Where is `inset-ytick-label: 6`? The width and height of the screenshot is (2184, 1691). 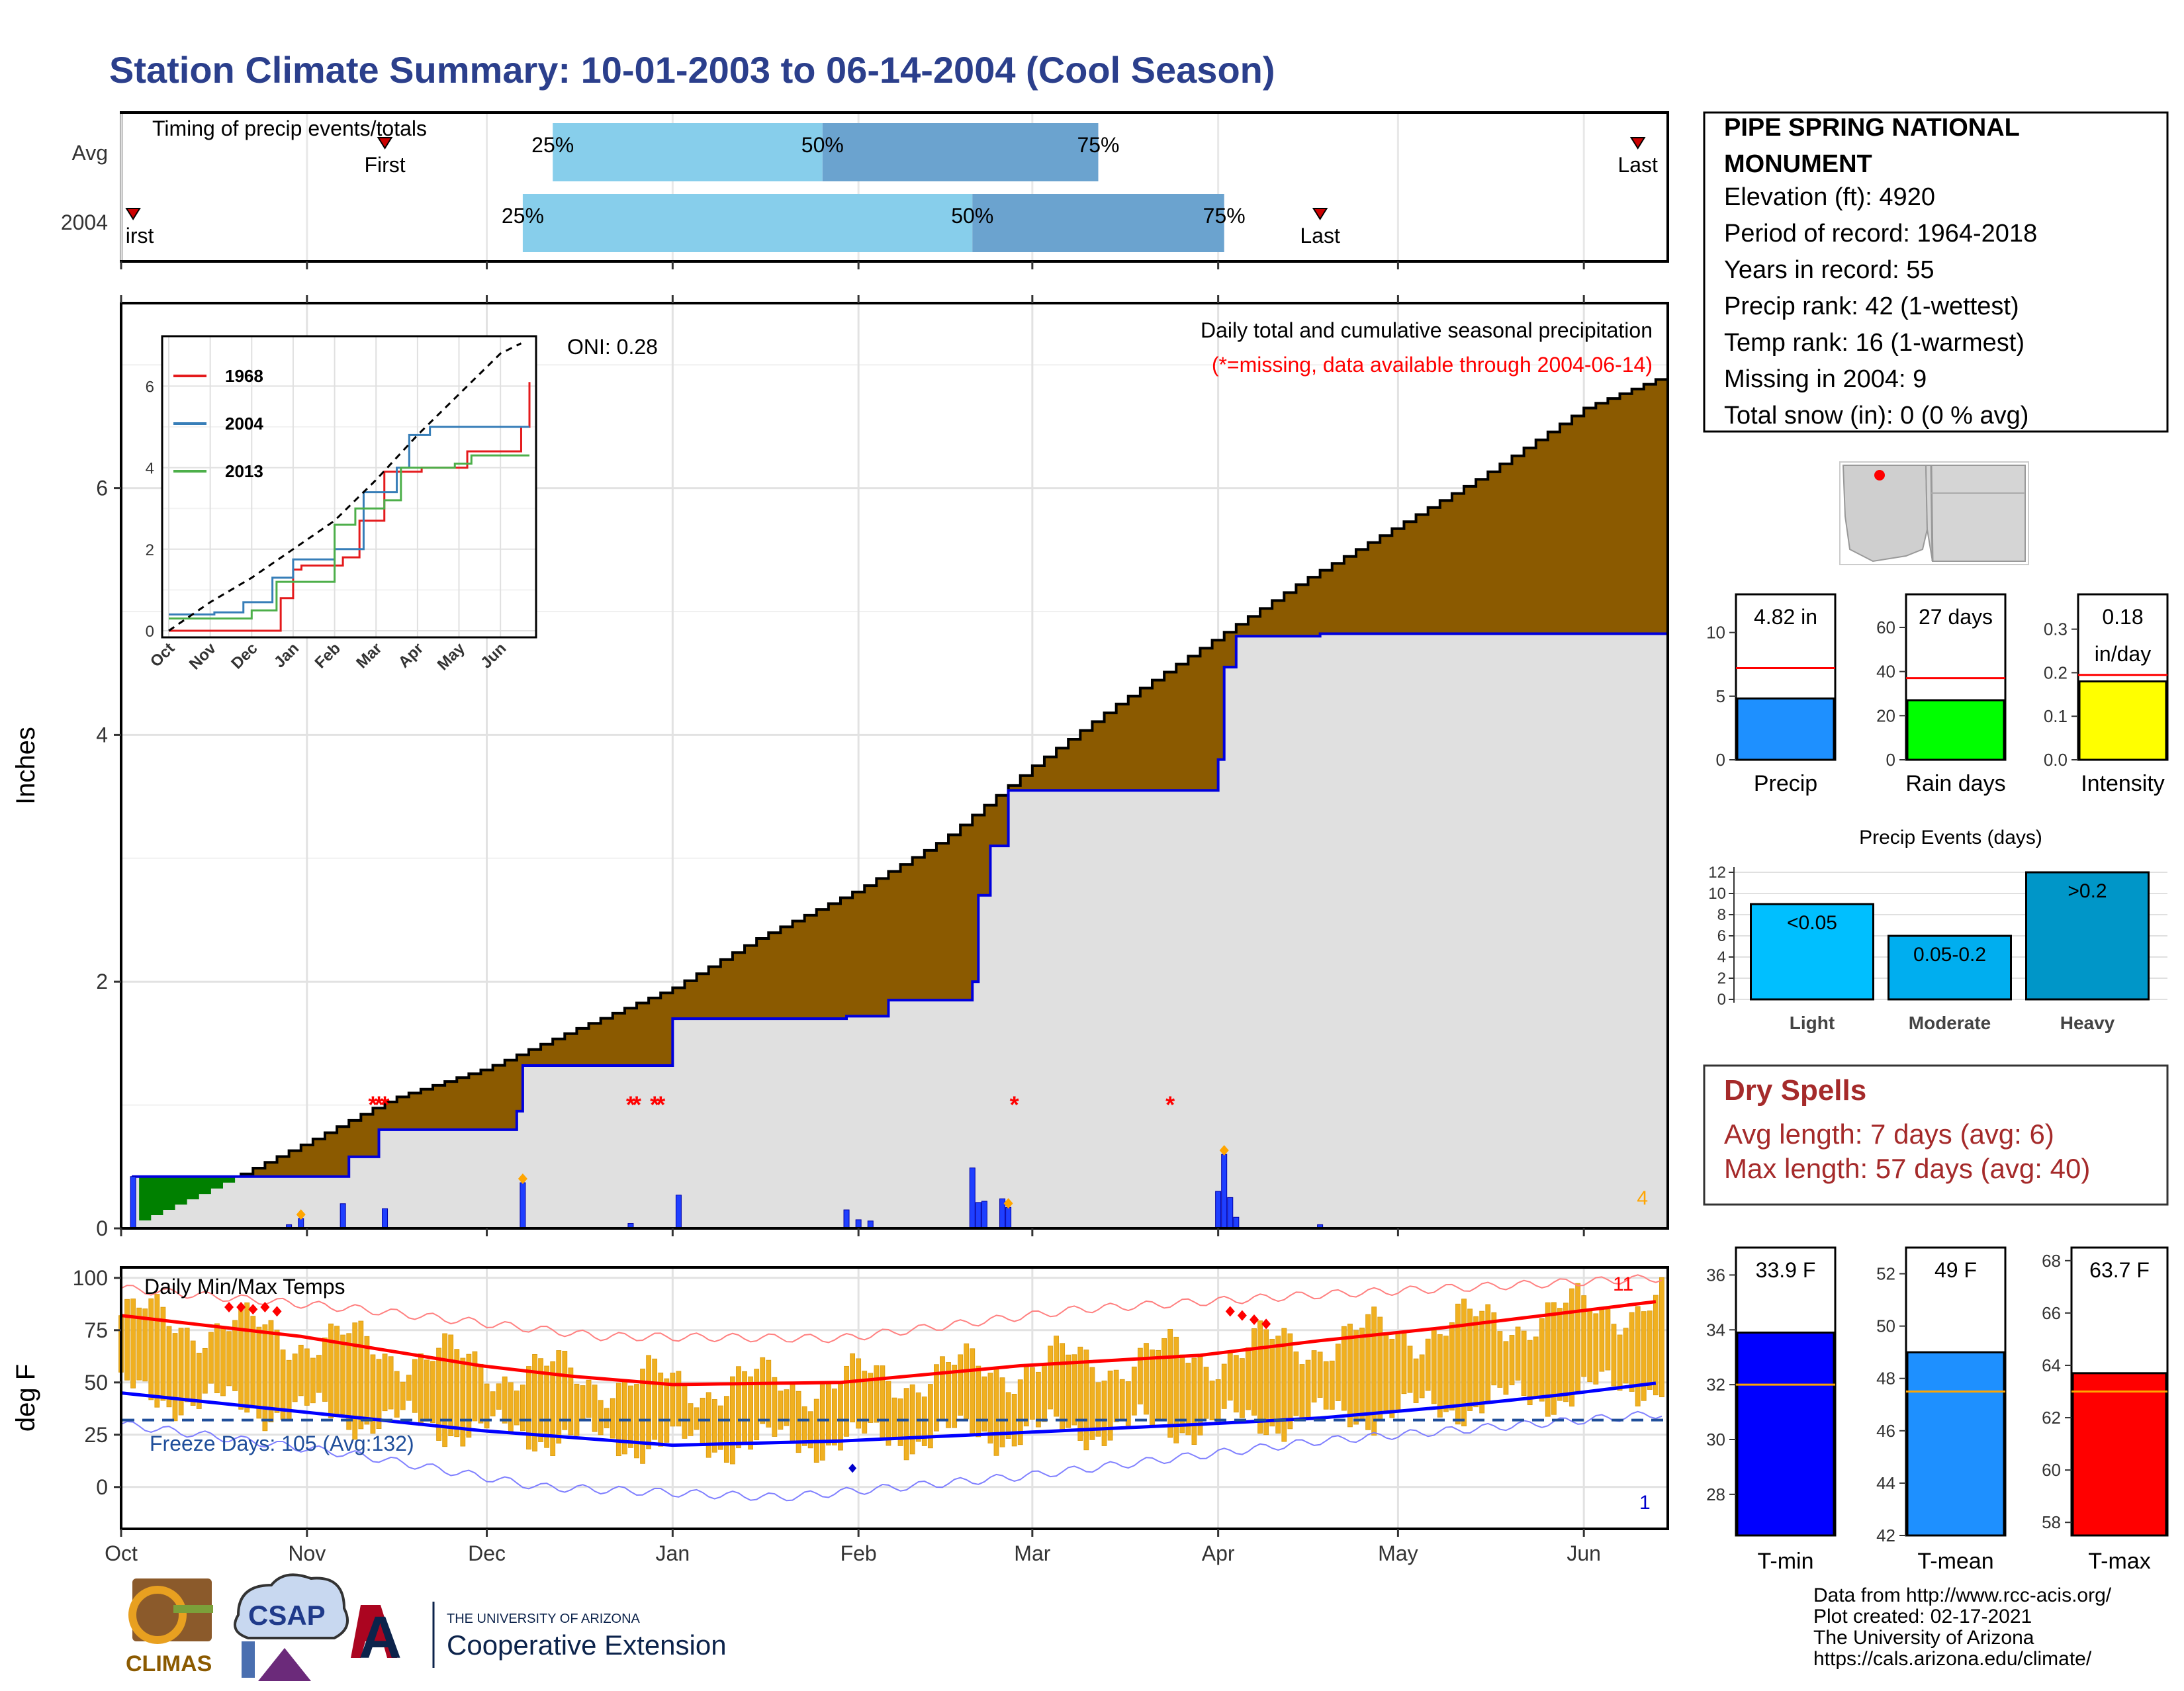 inset-ytick-label: 6 is located at coordinates (150, 387).